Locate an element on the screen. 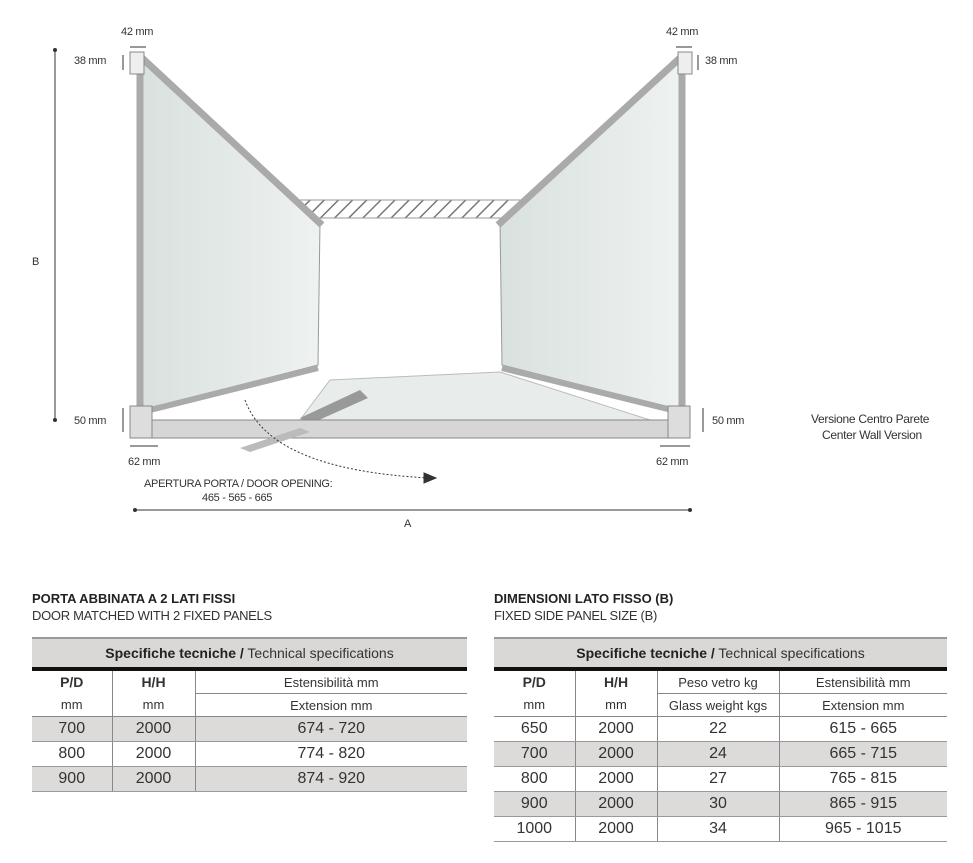 The height and width of the screenshot is (863, 973). table-row: 900 2000 30 865 - 915 is located at coordinates (720, 804).